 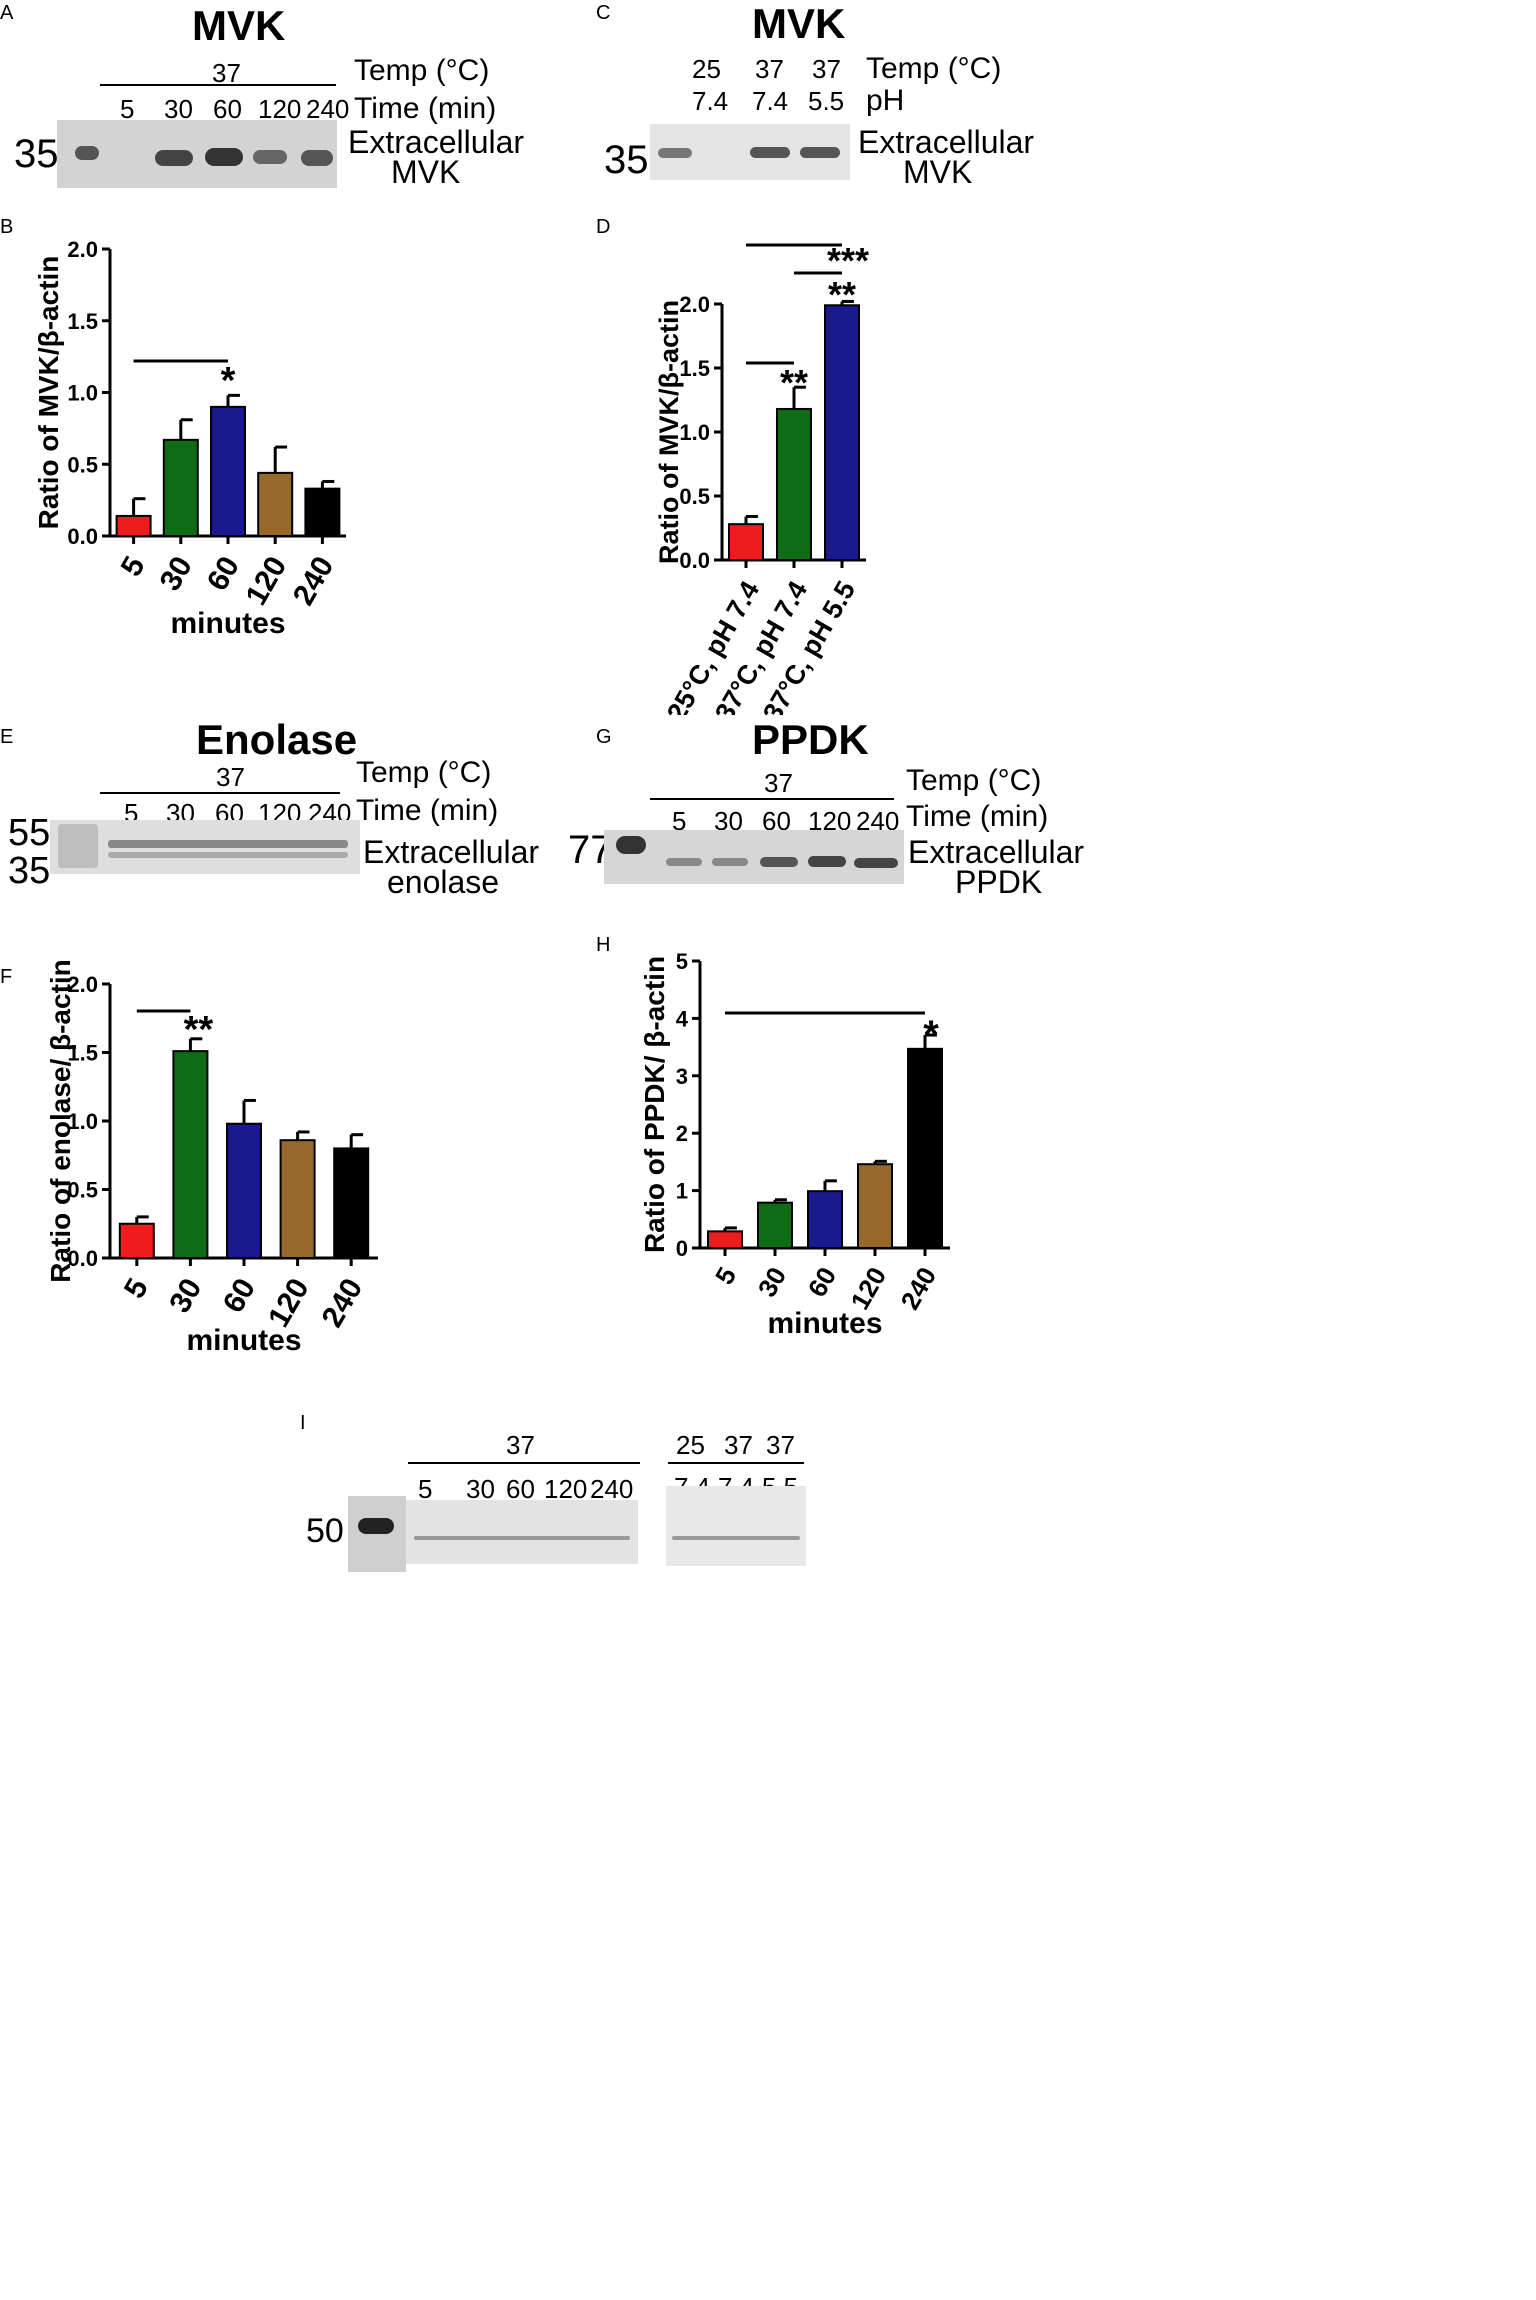 I want to click on panel-letter-c: C, so click(x=603, y=13).